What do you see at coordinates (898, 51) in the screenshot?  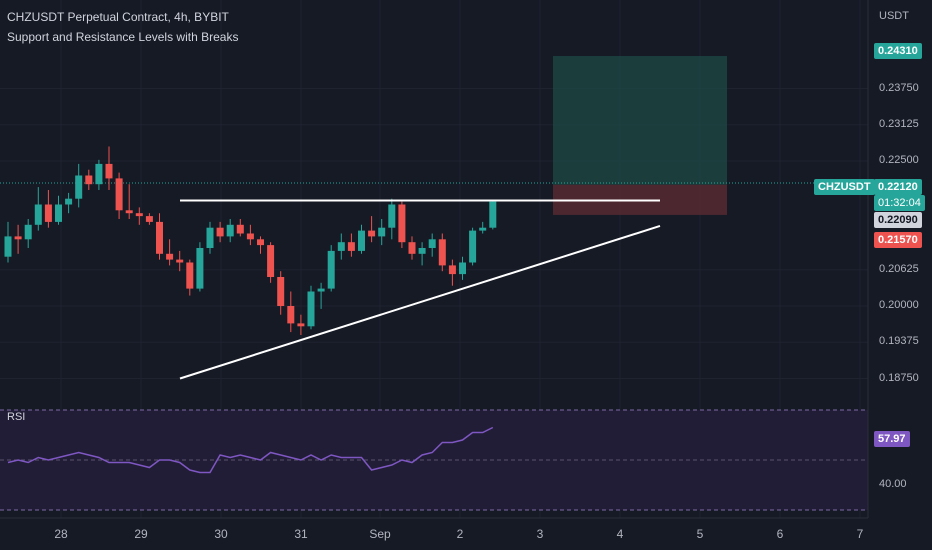 I see `target-price-tag: 0.24310` at bounding box center [898, 51].